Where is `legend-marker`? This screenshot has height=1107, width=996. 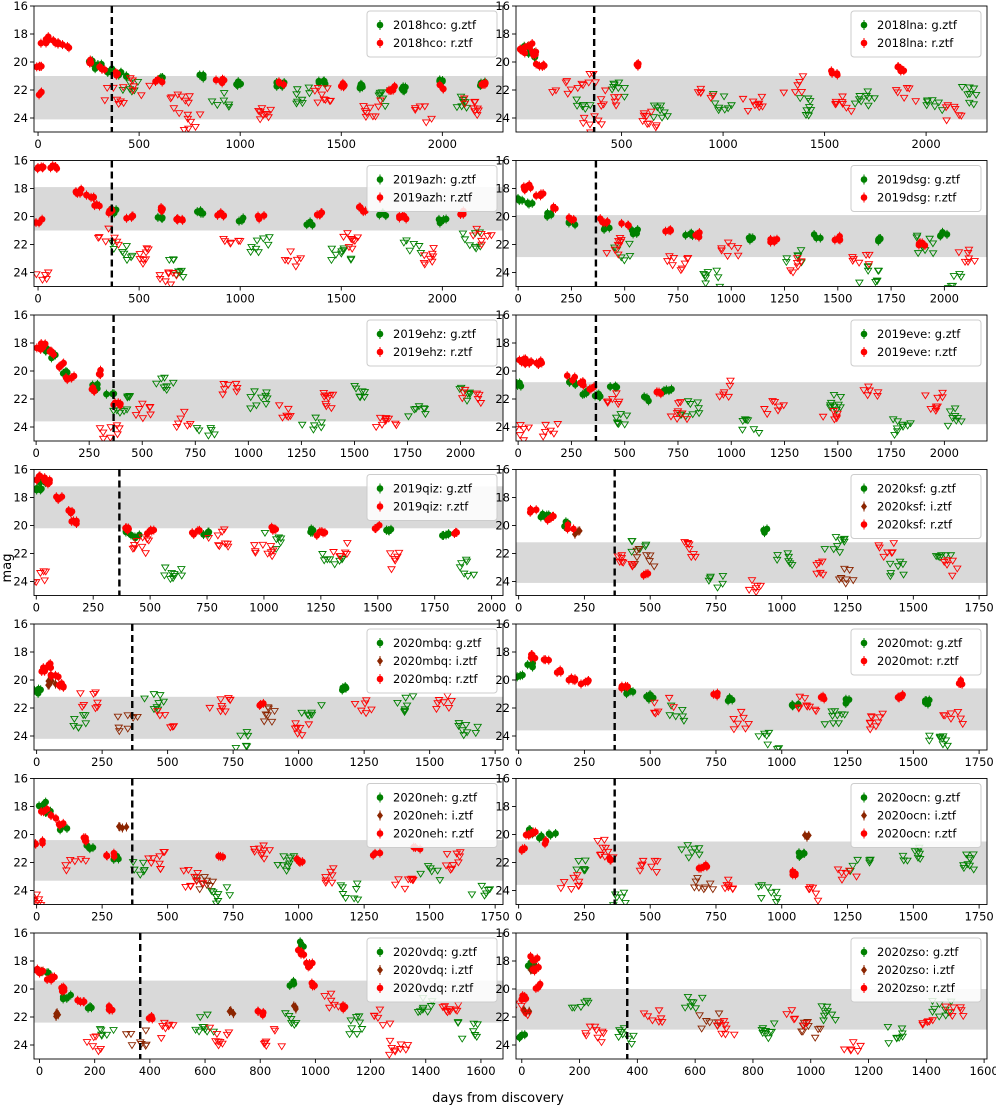
legend-marker is located at coordinates (380, 833).